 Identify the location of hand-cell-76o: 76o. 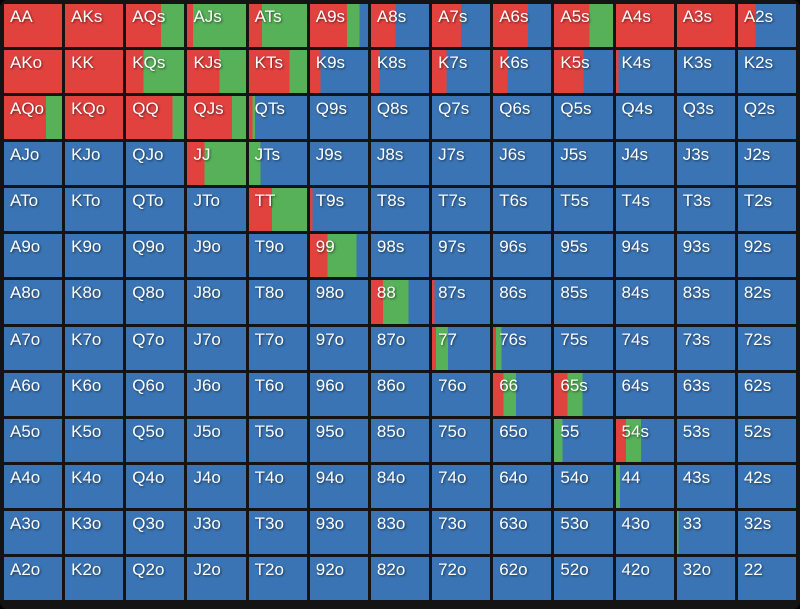
(461, 394).